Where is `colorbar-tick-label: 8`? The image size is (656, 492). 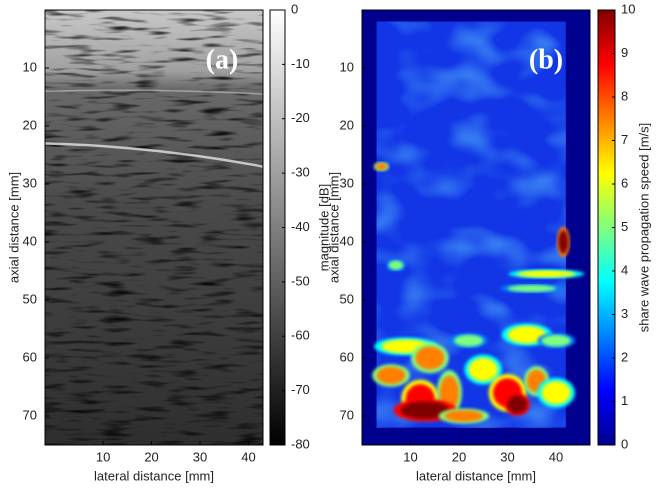
colorbar-tick-label: 8 is located at coordinates (624, 95).